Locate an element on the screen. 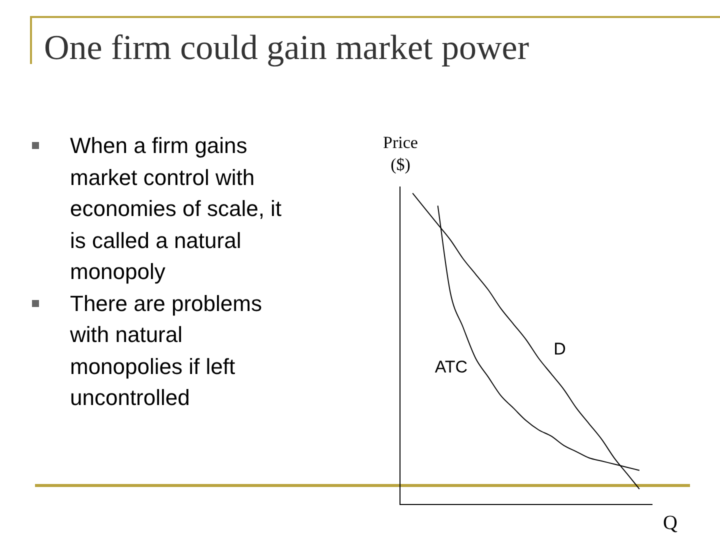  x-axis-title: Q is located at coordinates (670, 523).